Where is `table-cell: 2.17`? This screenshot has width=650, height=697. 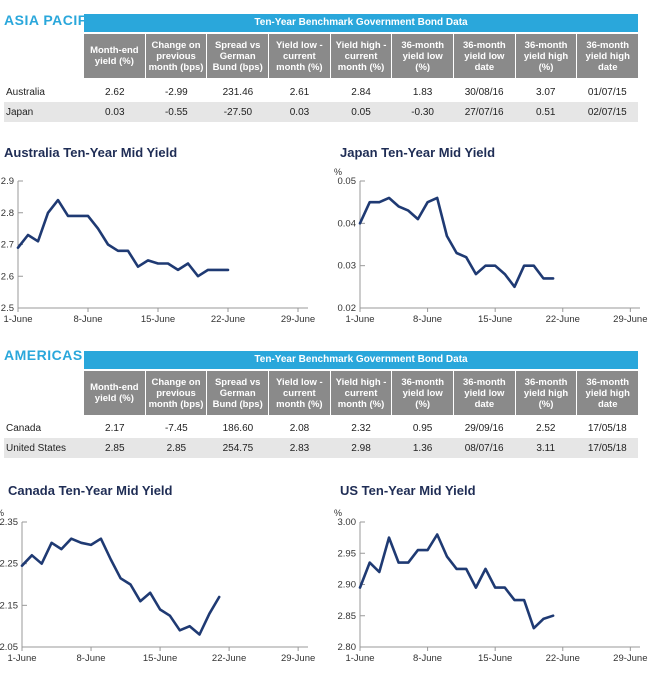 table-cell: 2.17 is located at coordinates (115, 428).